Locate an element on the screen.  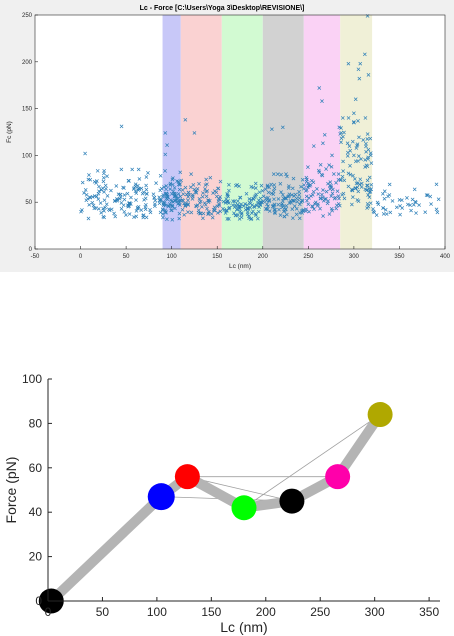
scatter-y-tick-label: 100 is located at coordinates (27, 156).